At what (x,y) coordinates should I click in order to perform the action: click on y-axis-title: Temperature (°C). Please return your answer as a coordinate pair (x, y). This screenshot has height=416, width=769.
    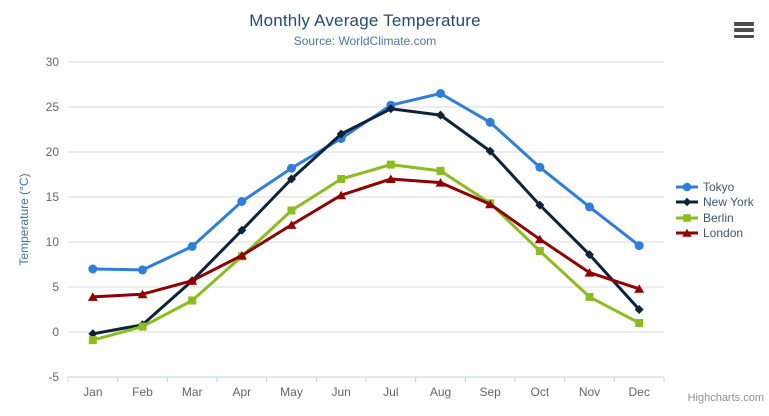
    Looking at the image, I should click on (24, 219).